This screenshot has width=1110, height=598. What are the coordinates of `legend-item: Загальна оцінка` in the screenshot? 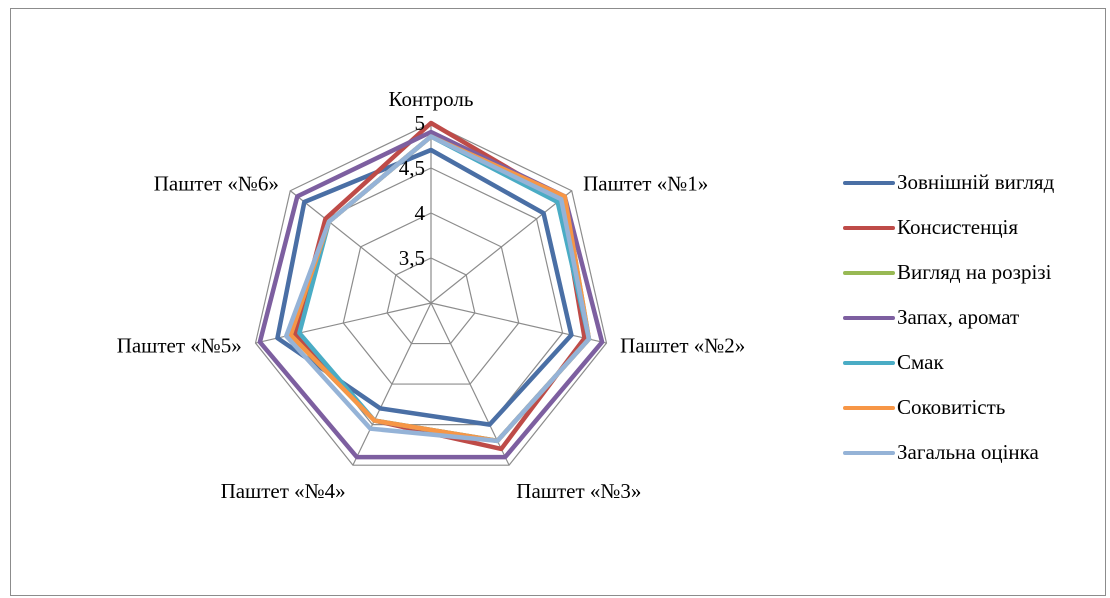 It's located at (976, 452).